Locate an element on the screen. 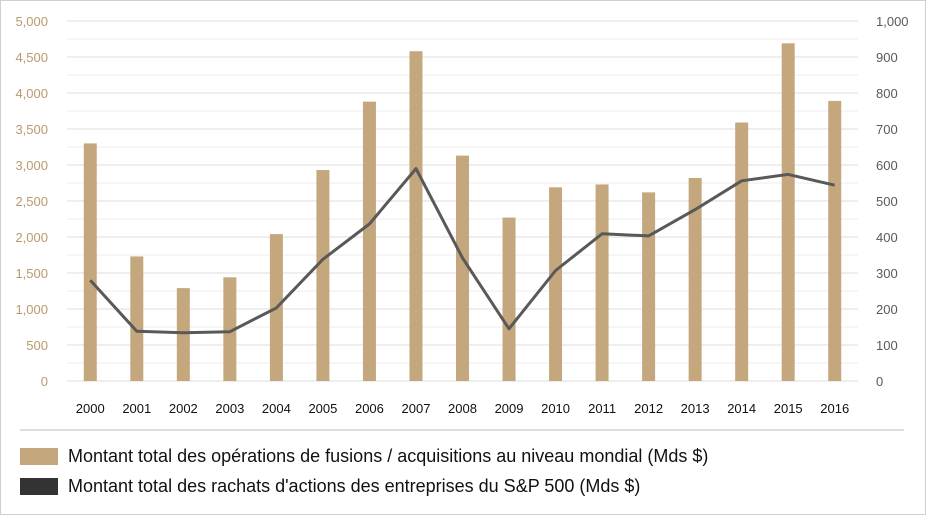 This screenshot has width=926, height=515. x-tick-label: 2013 is located at coordinates (695, 408).